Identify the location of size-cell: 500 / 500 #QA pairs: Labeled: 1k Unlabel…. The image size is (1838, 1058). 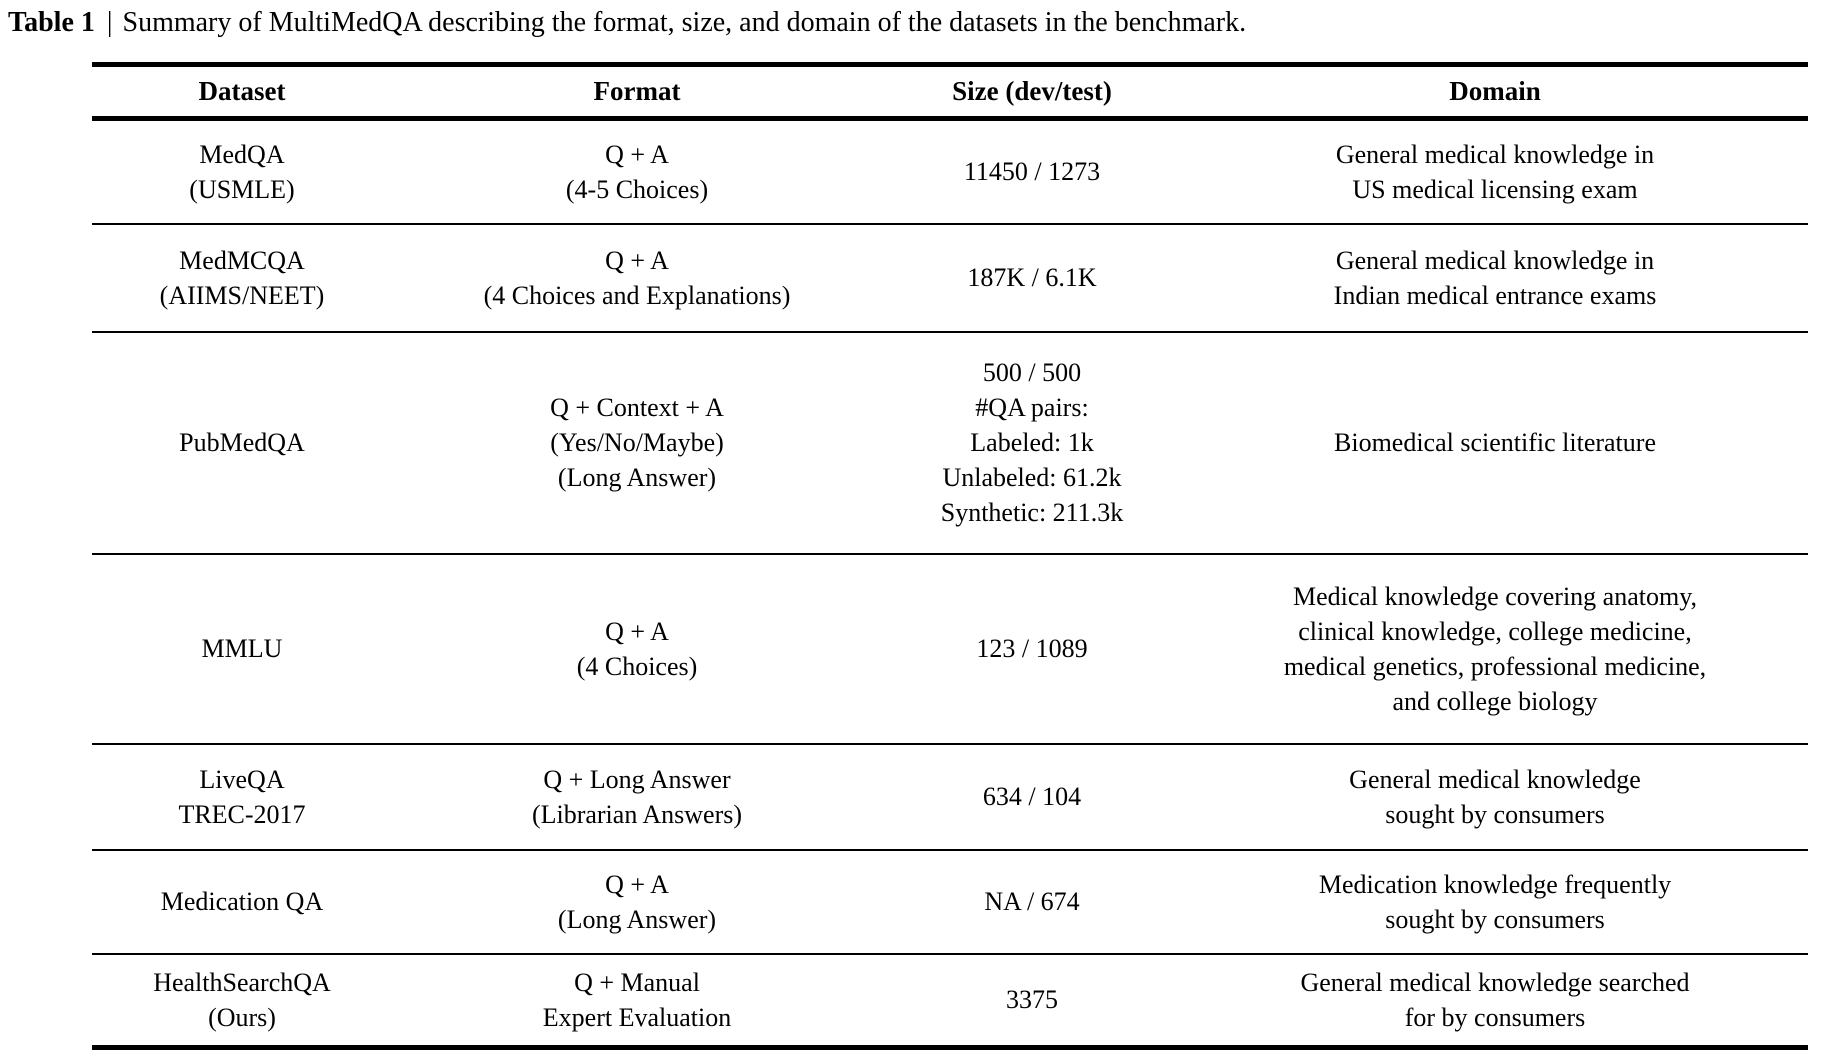
(1032, 442).